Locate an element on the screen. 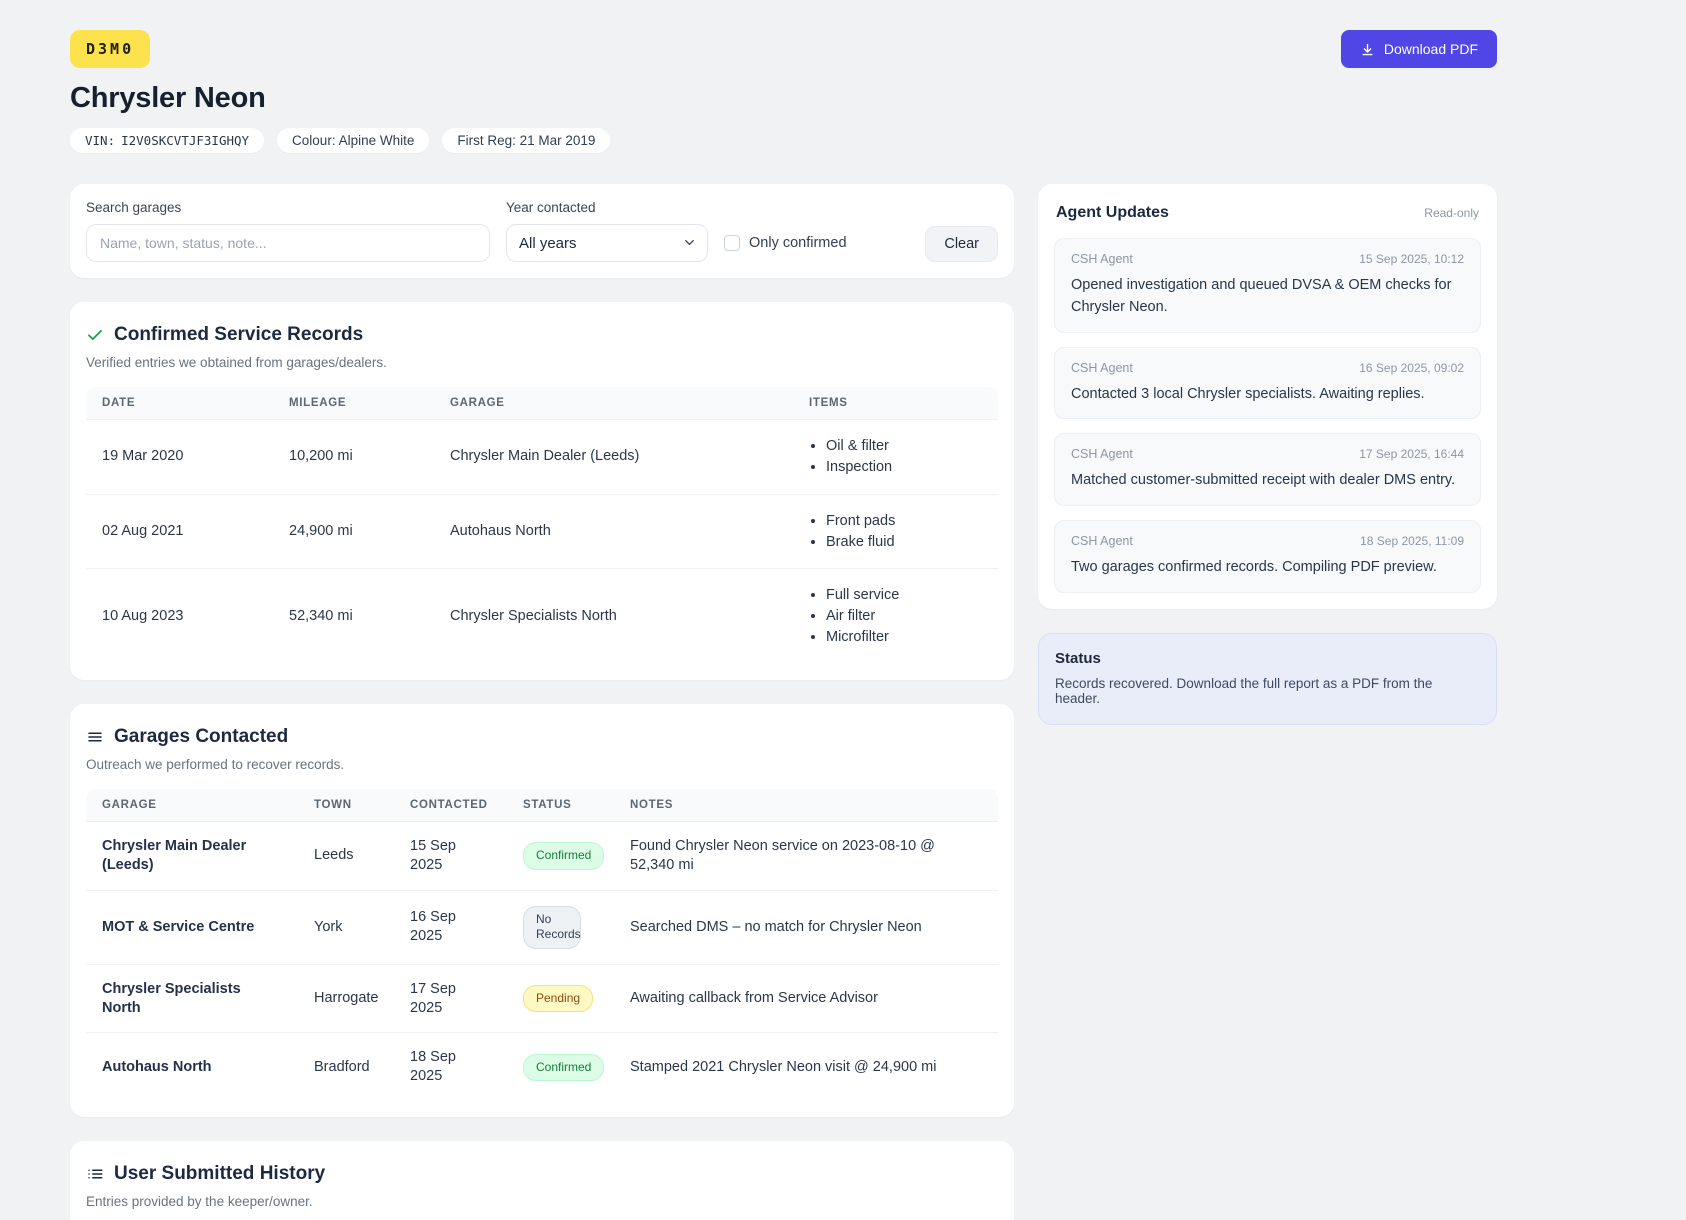 The width and height of the screenshot is (1686, 1220). garage-name: Autohaus North is located at coordinates (192, 1067).